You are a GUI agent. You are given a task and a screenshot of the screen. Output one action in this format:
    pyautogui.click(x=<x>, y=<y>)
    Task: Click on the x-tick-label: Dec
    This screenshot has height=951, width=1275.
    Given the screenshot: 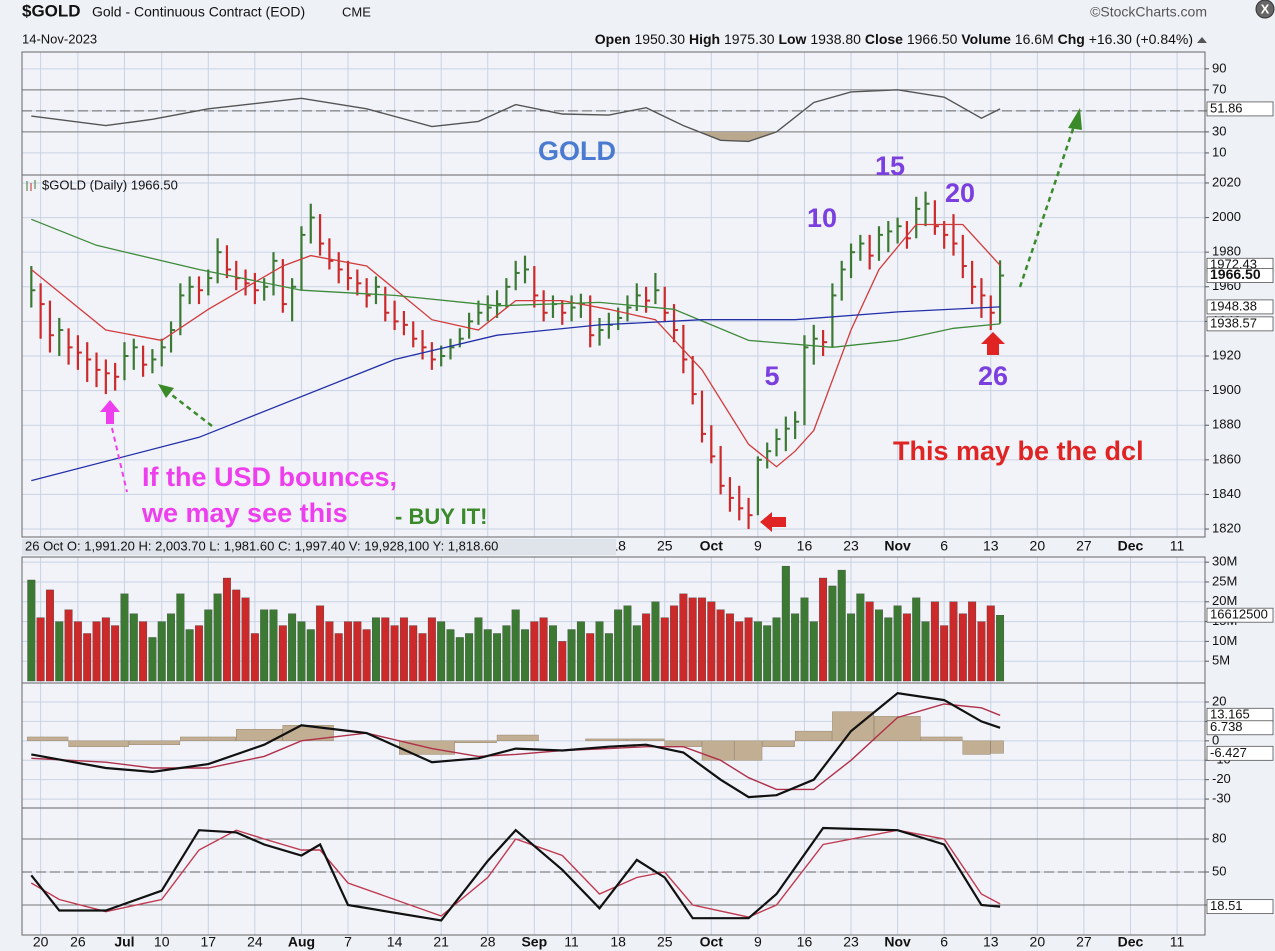 What is the action you would take?
    pyautogui.click(x=1131, y=546)
    